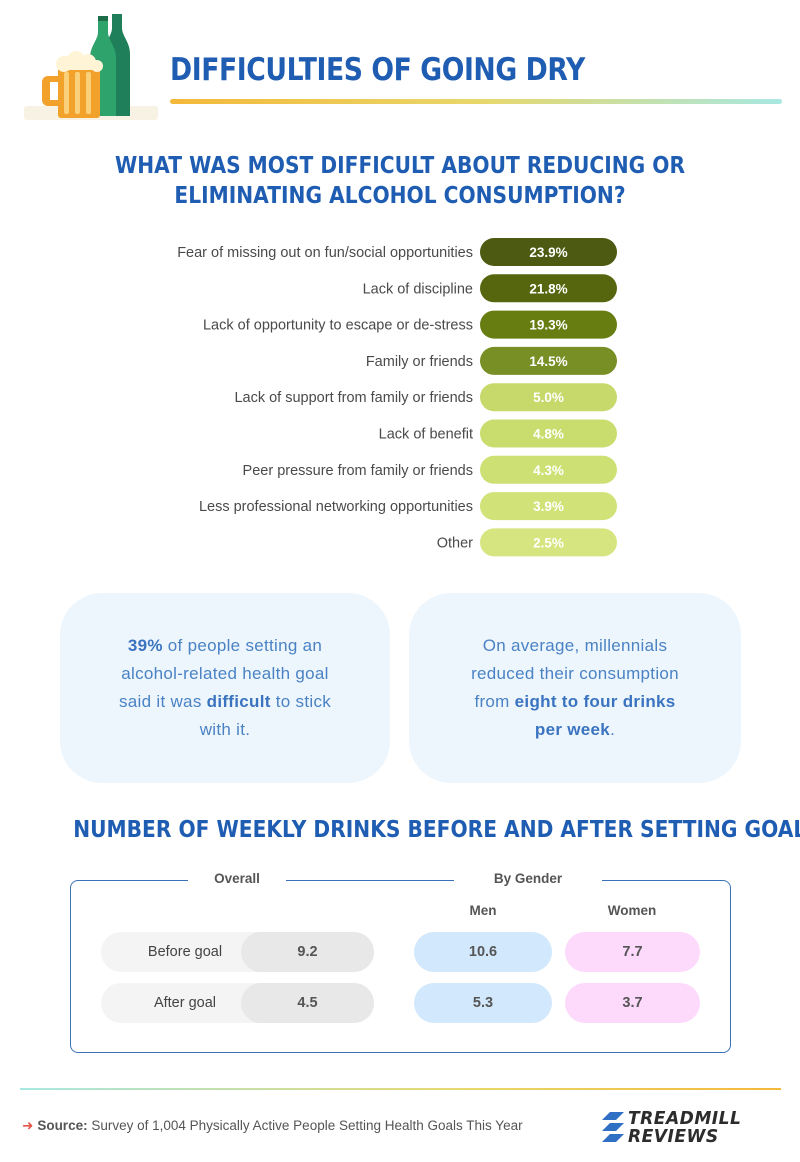  I want to click on overall-before-value: 9.2, so click(307, 952).